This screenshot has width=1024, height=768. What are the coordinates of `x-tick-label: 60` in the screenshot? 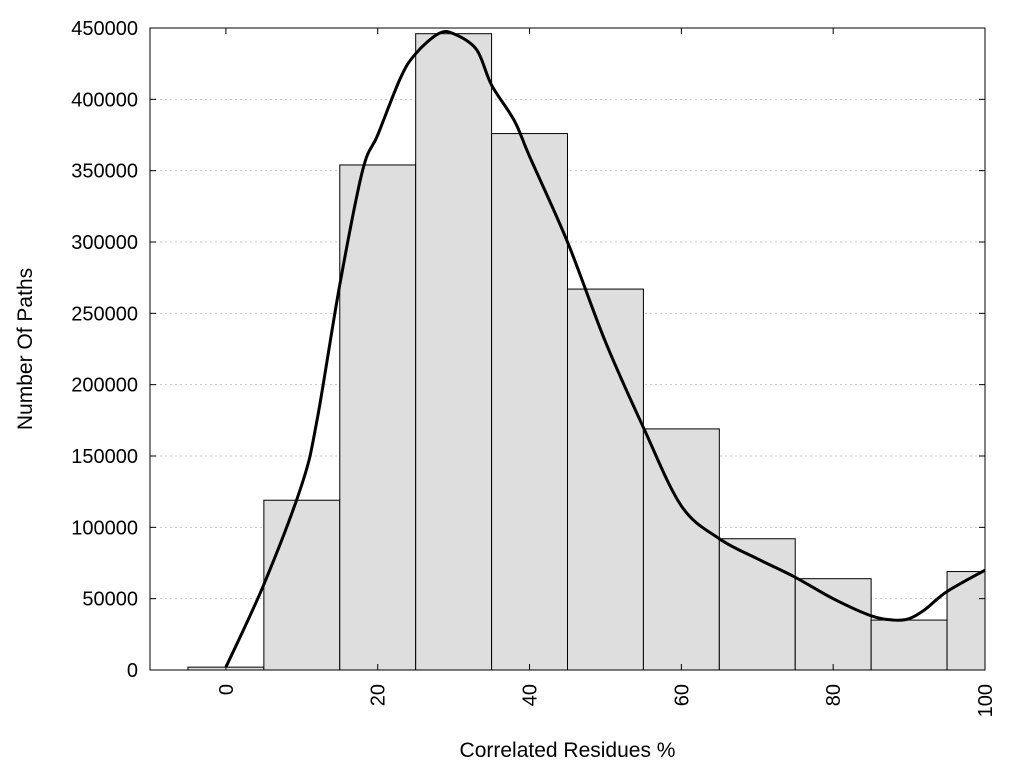 It's located at (682, 695).